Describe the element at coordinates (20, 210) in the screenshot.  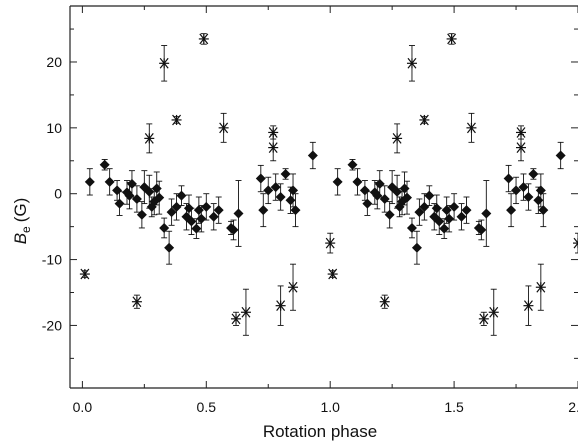
I see `y-axis-unit: (G)` at that location.